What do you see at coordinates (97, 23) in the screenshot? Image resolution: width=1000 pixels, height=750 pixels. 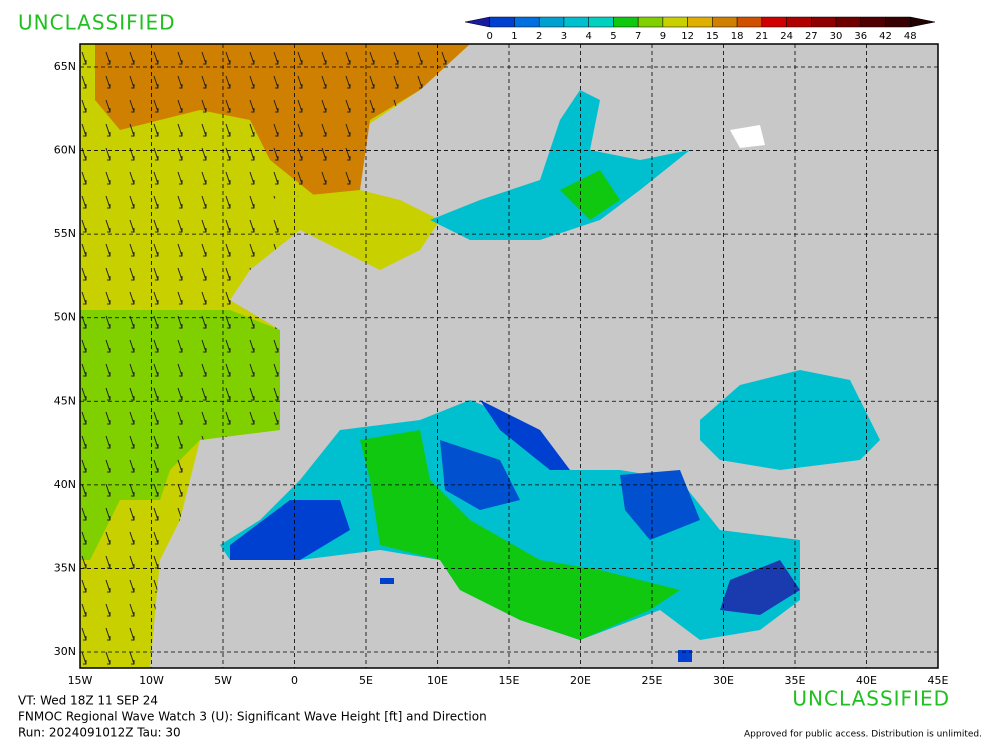 I see `classification-top: UNCLASSIFIED` at bounding box center [97, 23].